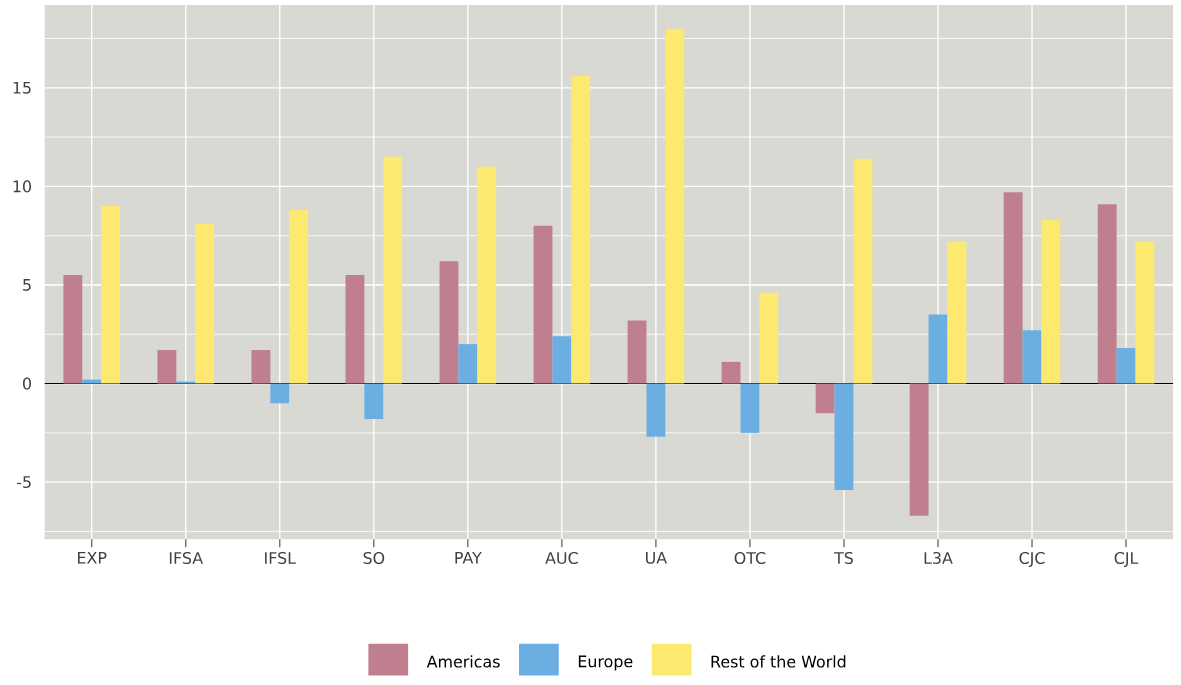 Image resolution: width=1181 pixels, height=685 pixels. Describe the element at coordinates (280, 557) in the screenshot. I see `x-tick-label: IFSL` at that location.